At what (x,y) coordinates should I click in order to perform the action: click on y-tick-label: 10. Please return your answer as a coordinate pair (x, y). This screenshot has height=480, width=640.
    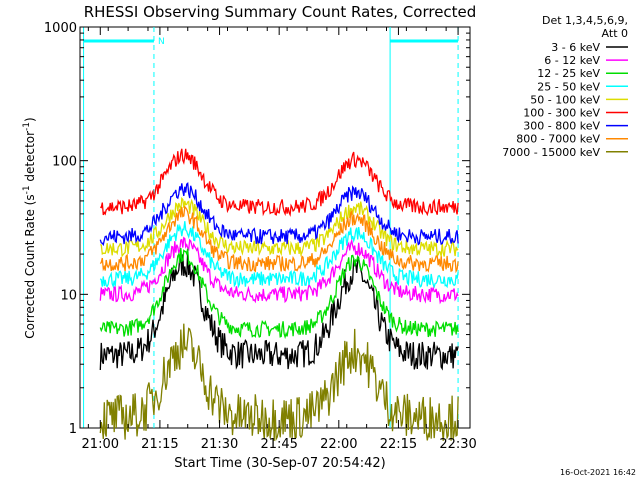
    Looking at the image, I should click on (68, 295).